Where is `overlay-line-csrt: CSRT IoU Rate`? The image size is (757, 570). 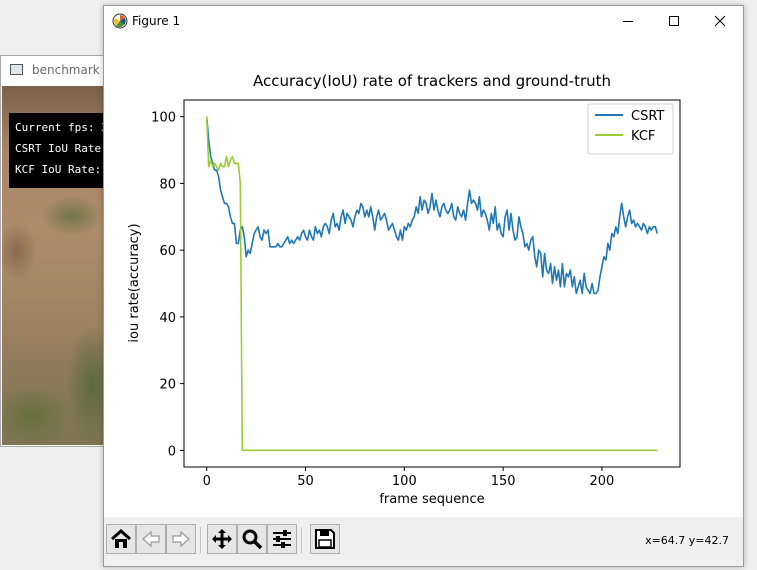
overlay-line-csrt: CSRT IoU Rate is located at coordinates (58, 148).